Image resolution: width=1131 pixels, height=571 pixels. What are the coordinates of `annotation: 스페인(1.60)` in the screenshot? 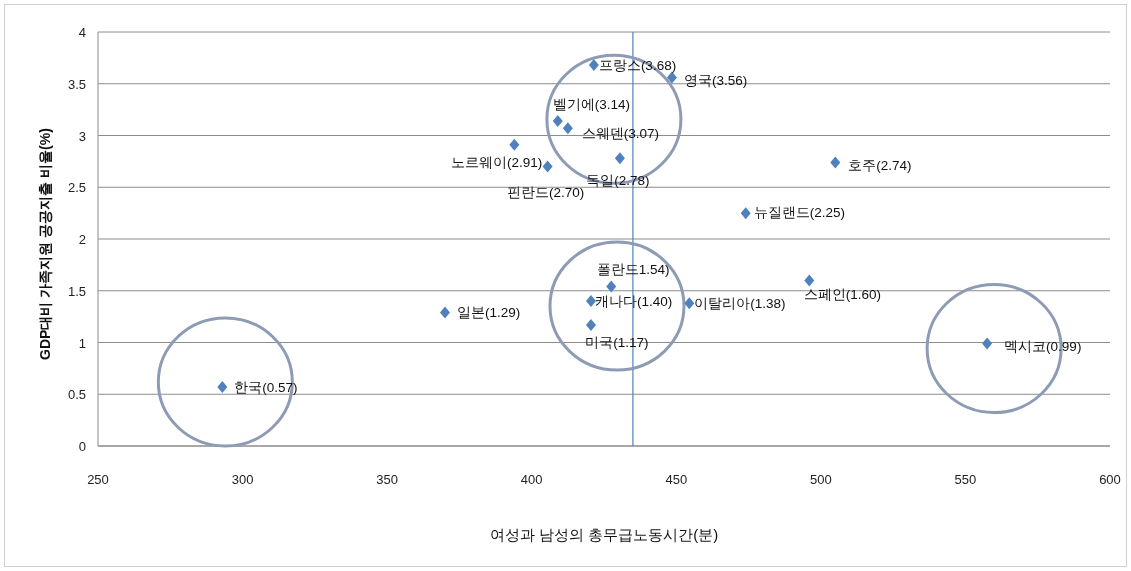 It's located at (842, 295).